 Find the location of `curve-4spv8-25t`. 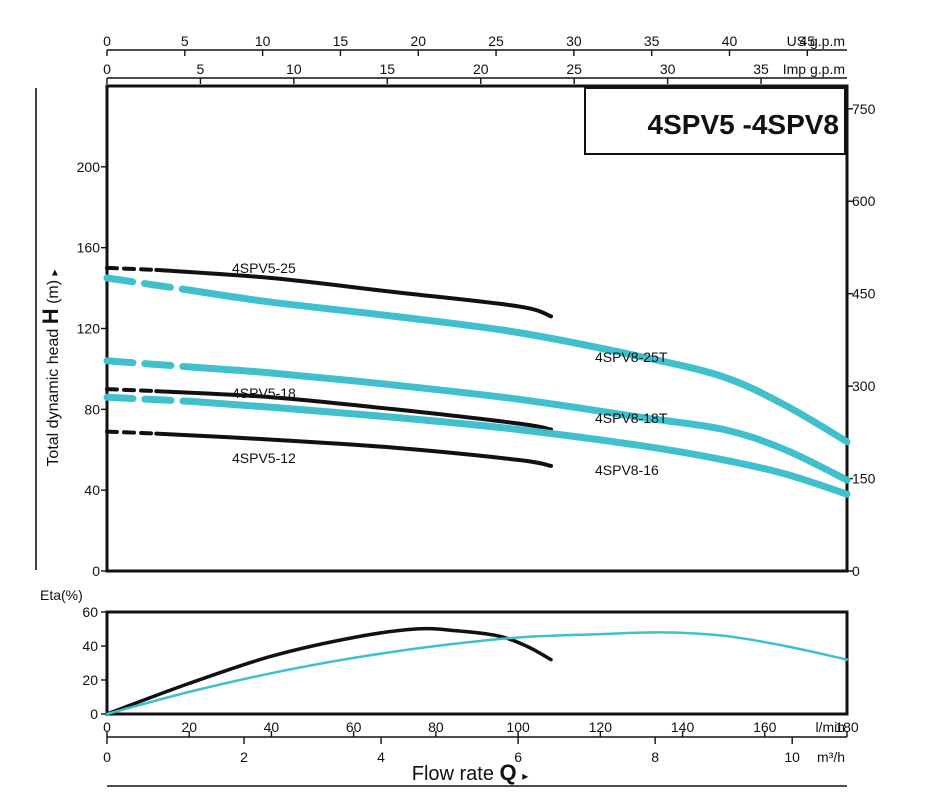

curve-4spv8-25t is located at coordinates (518, 366).